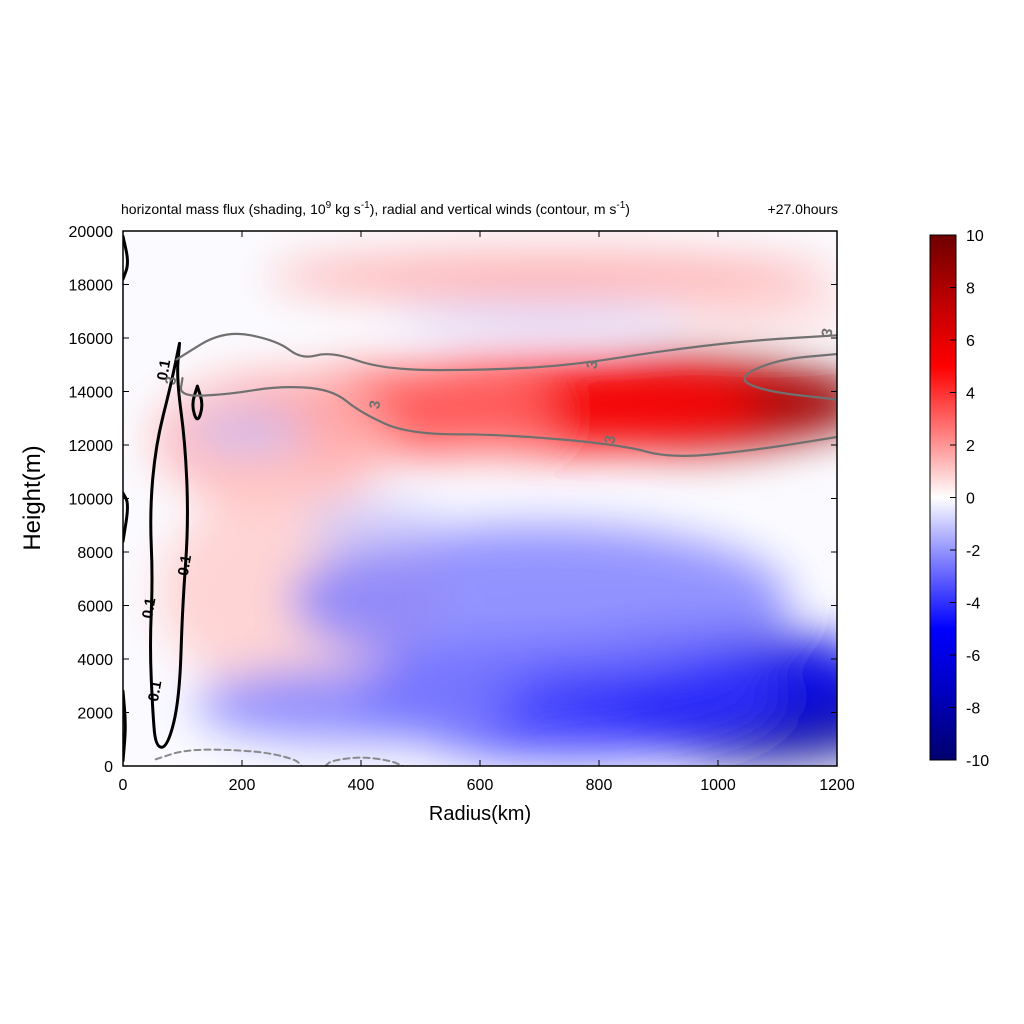 This screenshot has height=1024, width=1024. What do you see at coordinates (91, 446) in the screenshot?
I see `y-tick-label: 12000` at bounding box center [91, 446].